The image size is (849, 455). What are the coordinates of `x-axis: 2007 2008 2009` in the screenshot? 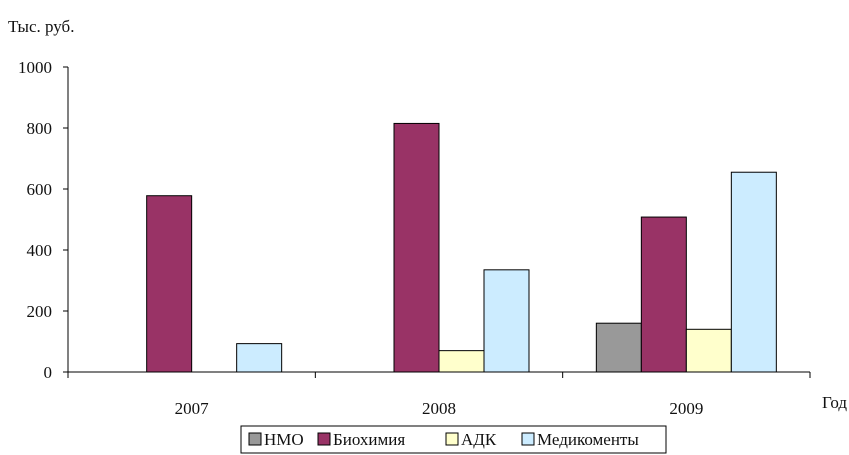 It's located at (439, 394).